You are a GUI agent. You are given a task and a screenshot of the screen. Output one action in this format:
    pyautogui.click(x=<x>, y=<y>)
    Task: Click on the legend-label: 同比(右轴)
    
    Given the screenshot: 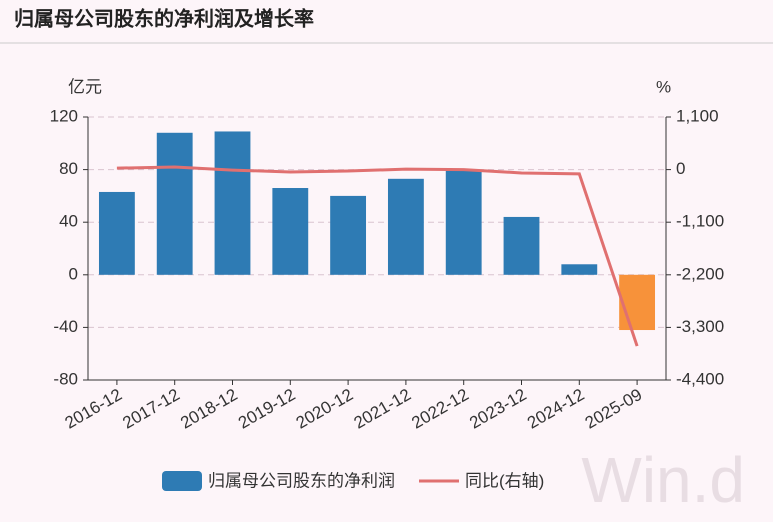 What is the action you would take?
    pyautogui.click(x=504, y=480)
    